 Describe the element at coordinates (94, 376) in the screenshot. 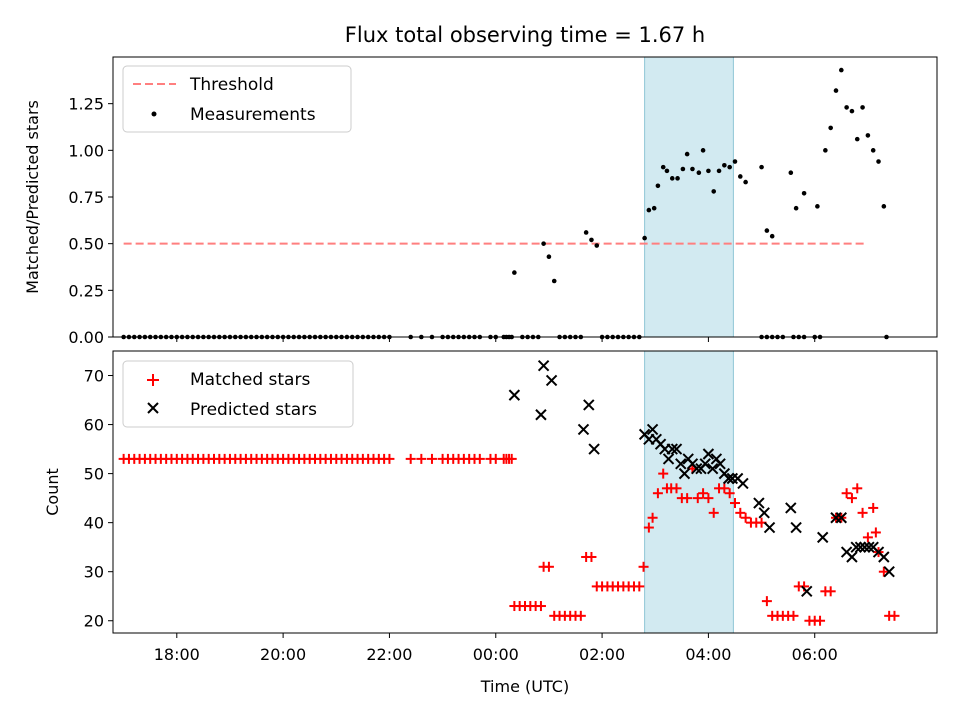

I see `y-tick-label: 70` at that location.